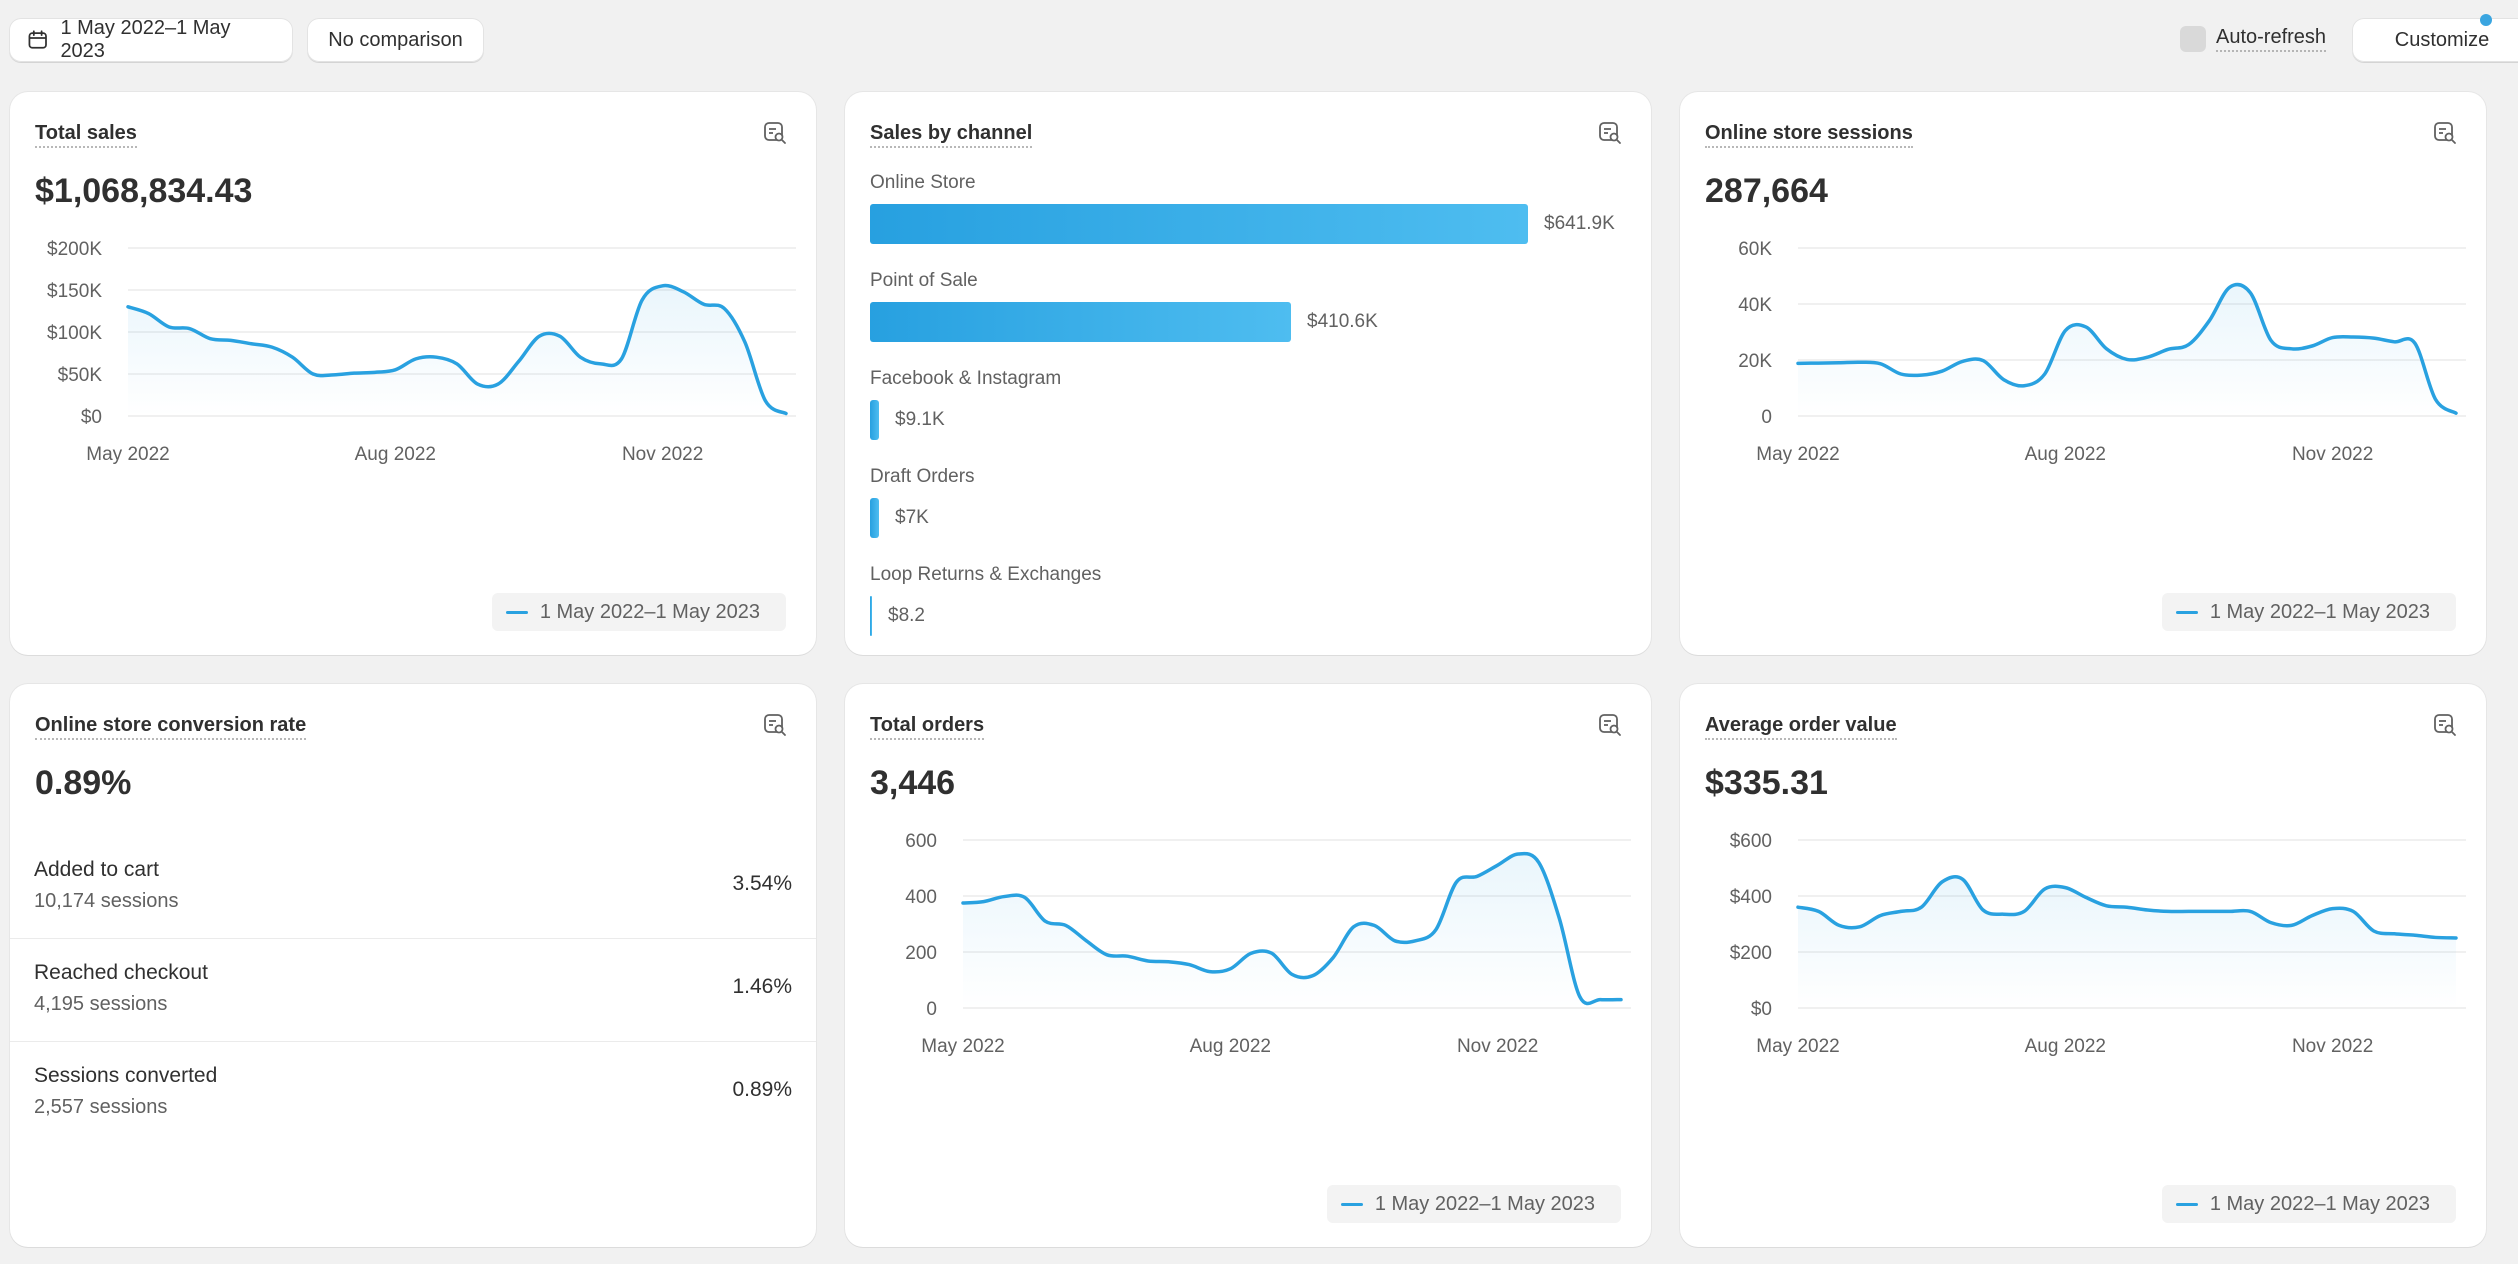 The width and height of the screenshot is (2518, 1264). I want to click on y-tick-label: $50K, so click(80, 375).